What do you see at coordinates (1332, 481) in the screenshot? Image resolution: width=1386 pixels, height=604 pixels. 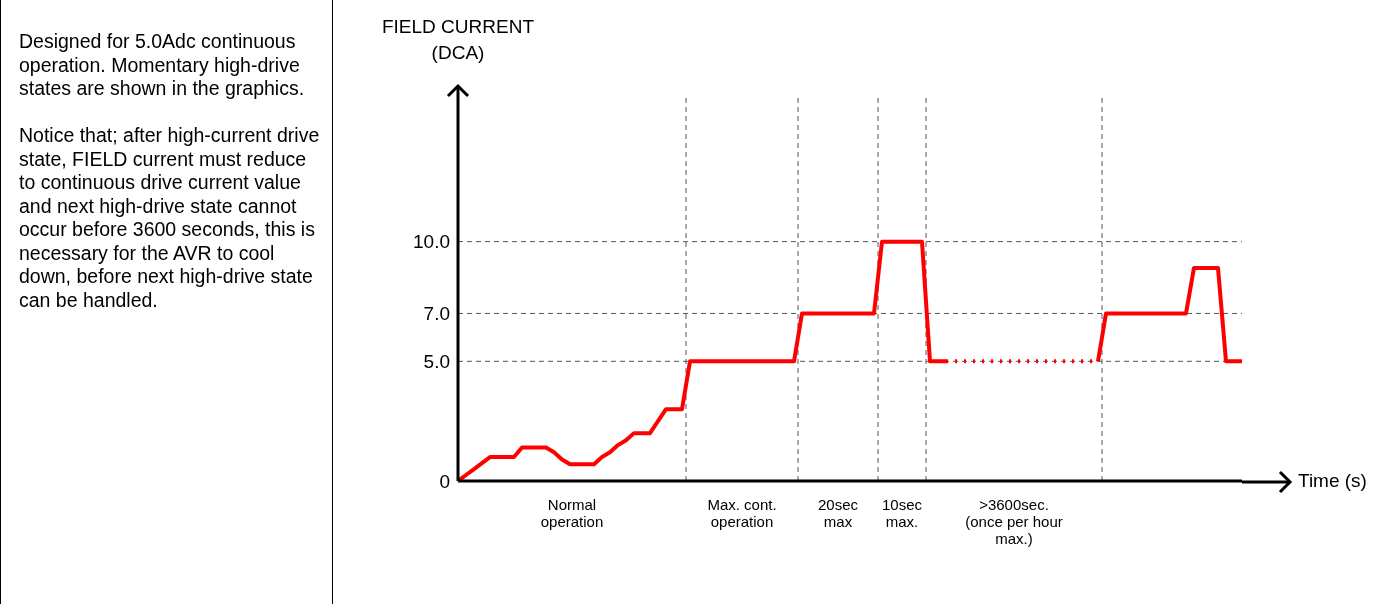 I see `x-axis-title: Time (s)` at bounding box center [1332, 481].